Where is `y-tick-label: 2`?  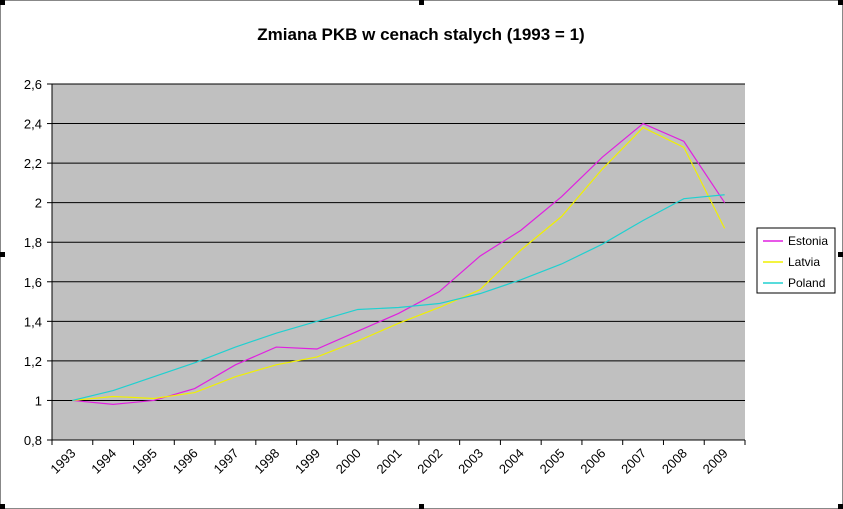 y-tick-label: 2 is located at coordinates (38, 203).